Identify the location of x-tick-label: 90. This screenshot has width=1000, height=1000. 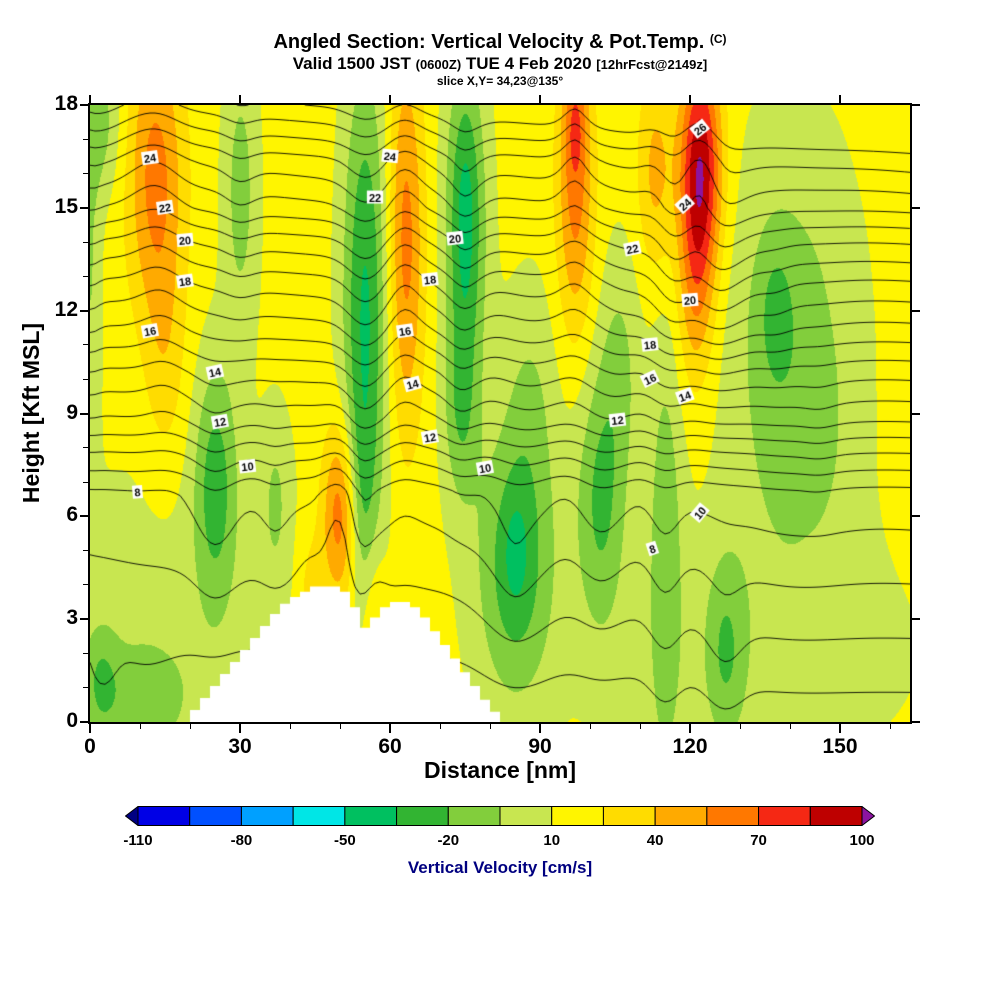
(540, 746).